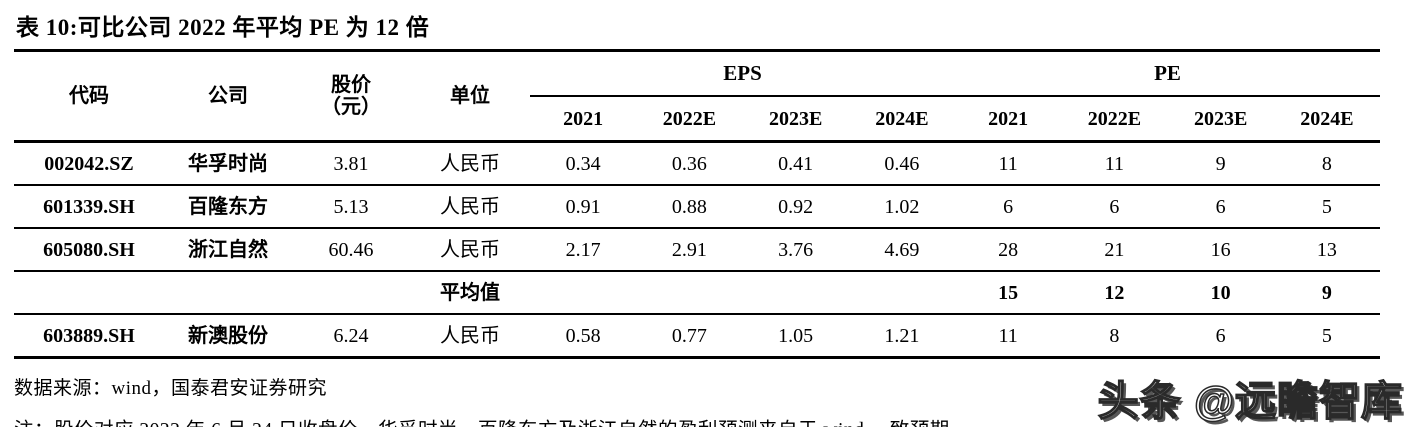  I want to click on cell-eps-2022e: 2.91, so click(689, 250).